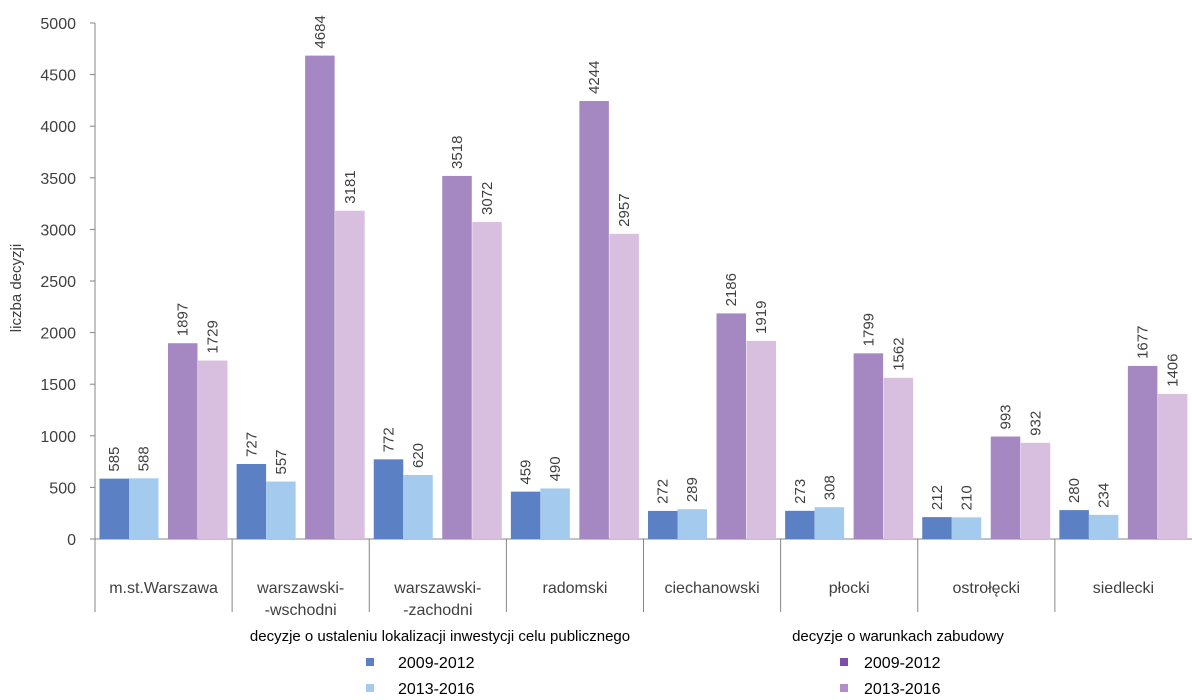 Image resolution: width=1192 pixels, height=700 pixels. I want to click on data-label: 459, so click(526, 472).